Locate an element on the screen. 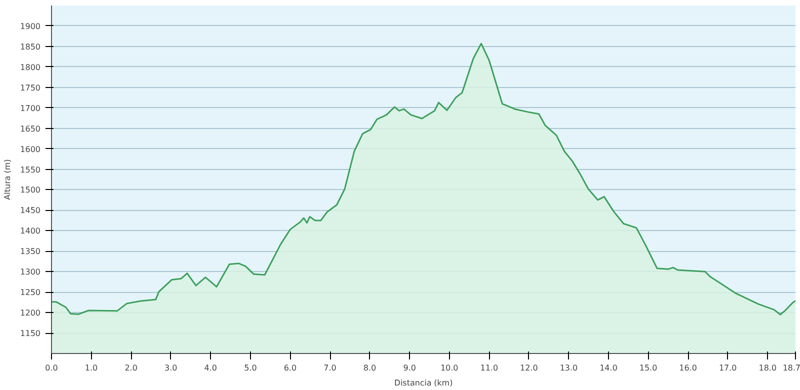  x-tick-label: 8.0 is located at coordinates (369, 368).